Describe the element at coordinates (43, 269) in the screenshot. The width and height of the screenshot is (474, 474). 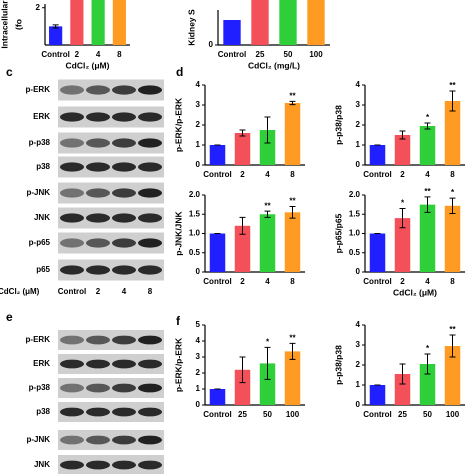
I see `blot-row-label: p65` at that location.